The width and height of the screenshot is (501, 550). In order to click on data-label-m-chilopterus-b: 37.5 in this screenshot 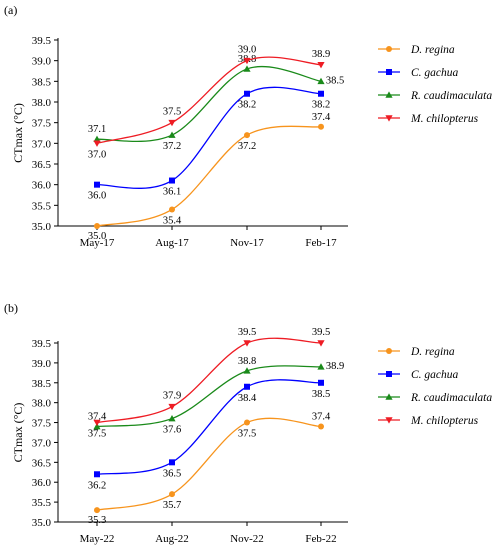, I will do `click(97, 434)`.